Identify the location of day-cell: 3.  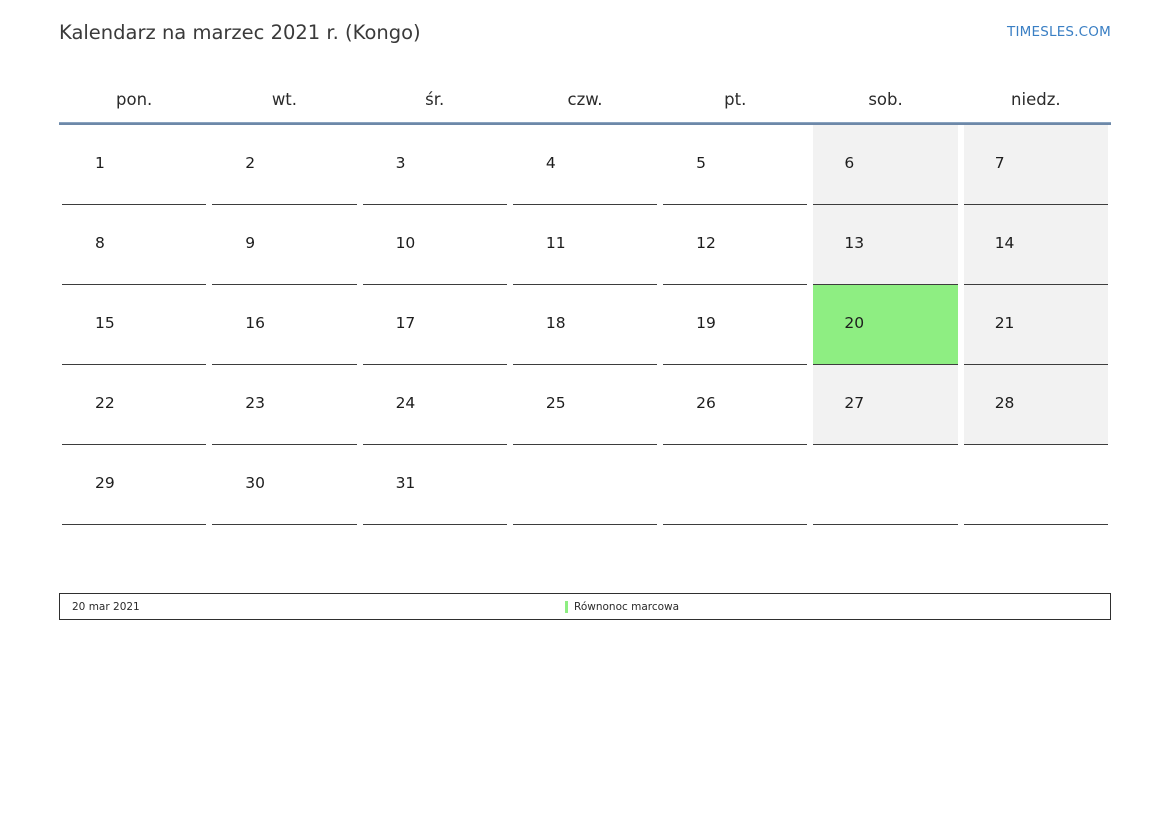
(435, 165).